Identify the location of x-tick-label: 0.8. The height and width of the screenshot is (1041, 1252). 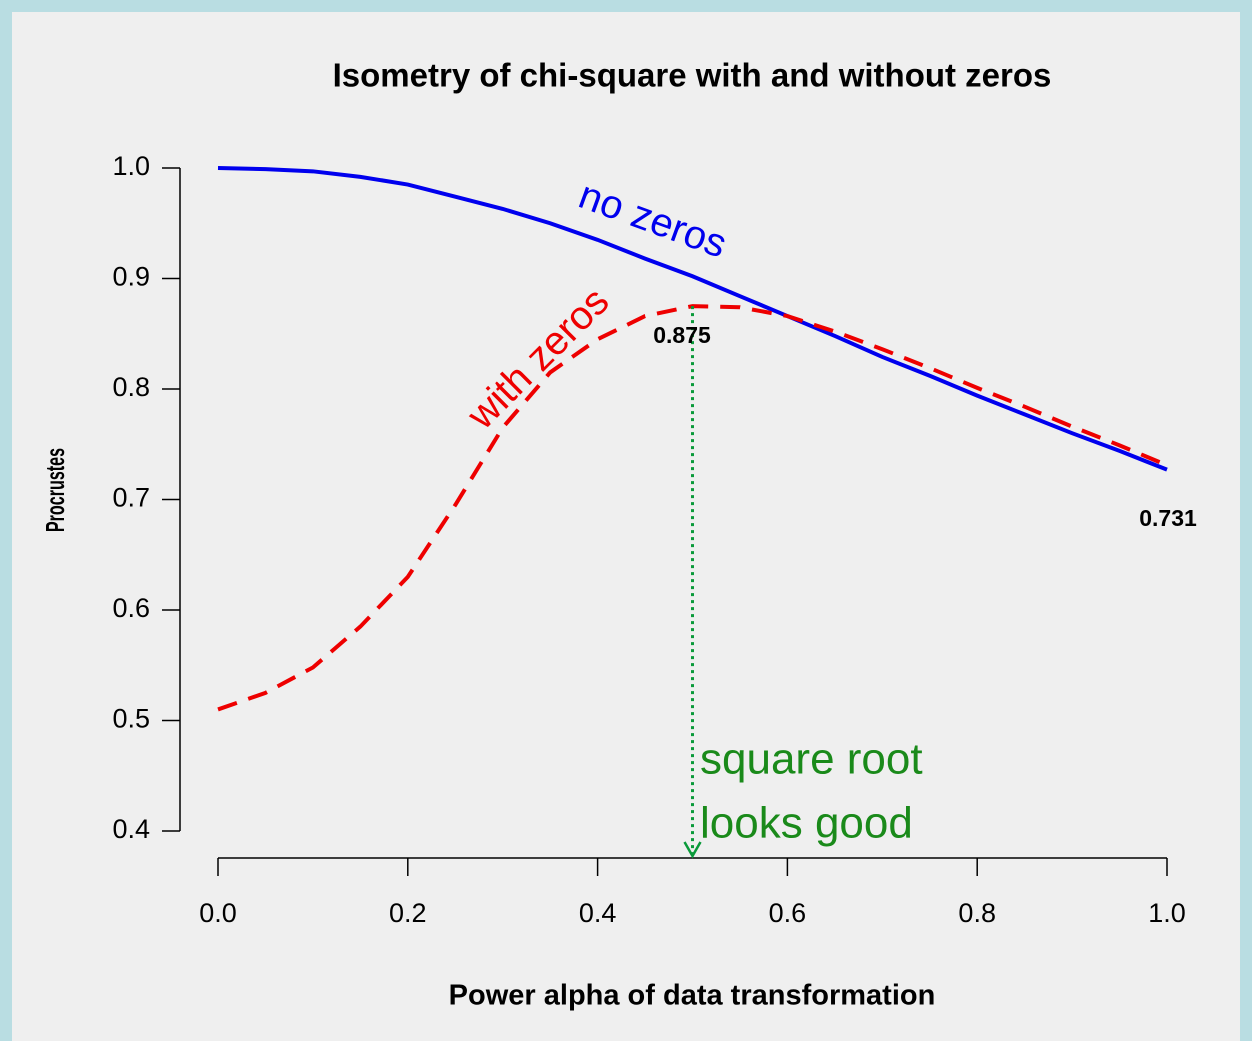
(977, 913).